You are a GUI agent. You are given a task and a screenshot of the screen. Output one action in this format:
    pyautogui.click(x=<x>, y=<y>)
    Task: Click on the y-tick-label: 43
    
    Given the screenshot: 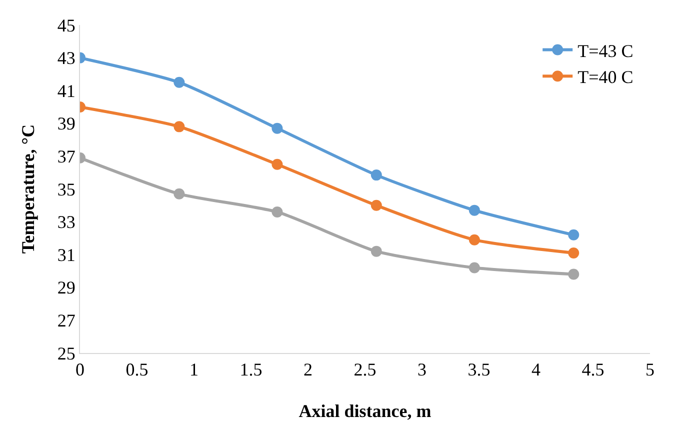 What is the action you would take?
    pyautogui.click(x=66, y=58)
    